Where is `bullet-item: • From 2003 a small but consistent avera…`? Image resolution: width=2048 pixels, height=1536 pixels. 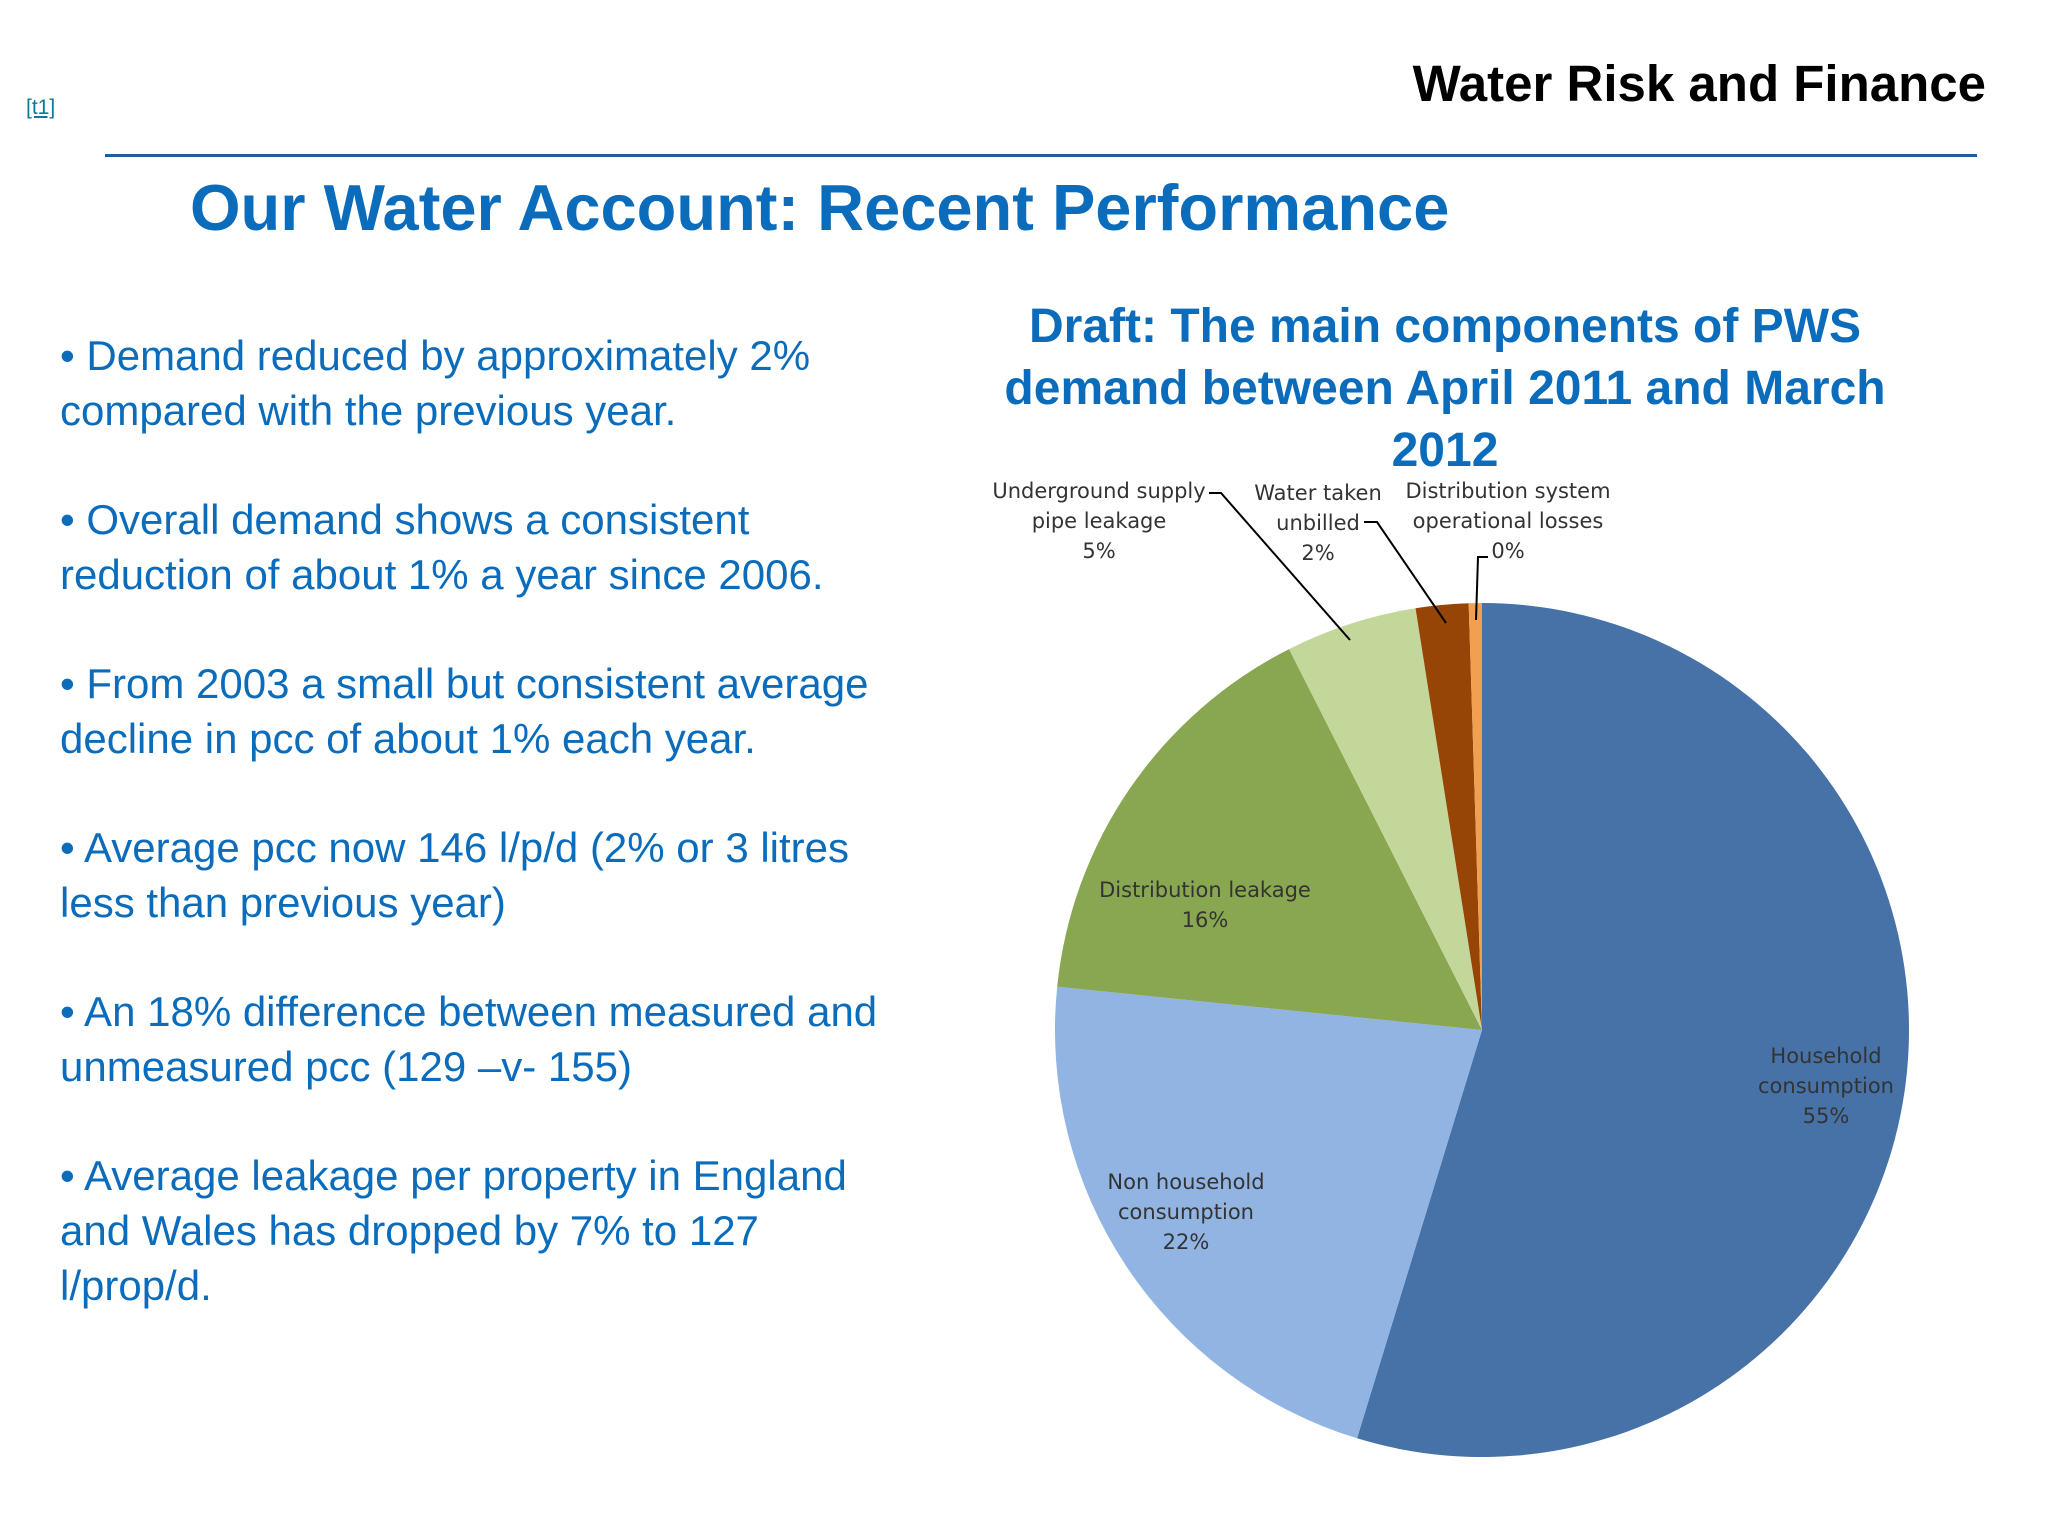
bullet-item: • From 2003 a small but consistent avera… is located at coordinates (464, 711).